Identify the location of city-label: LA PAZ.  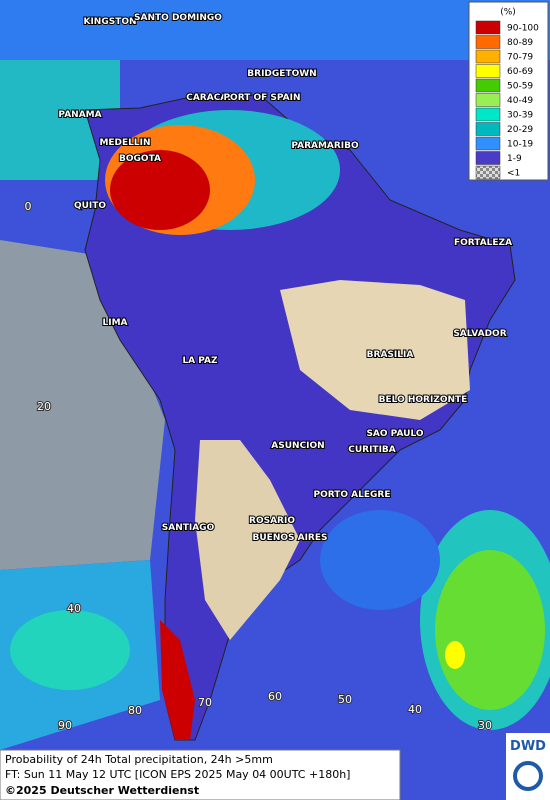
(200, 361).